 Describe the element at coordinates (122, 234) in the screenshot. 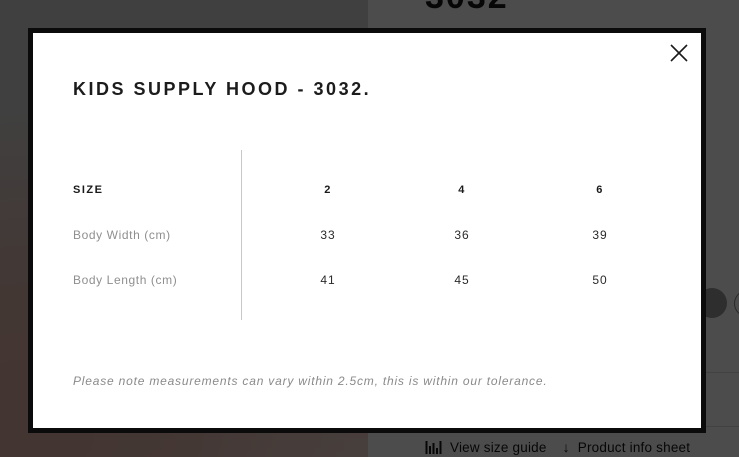

I see `row-label: Body Width (cm)` at that location.